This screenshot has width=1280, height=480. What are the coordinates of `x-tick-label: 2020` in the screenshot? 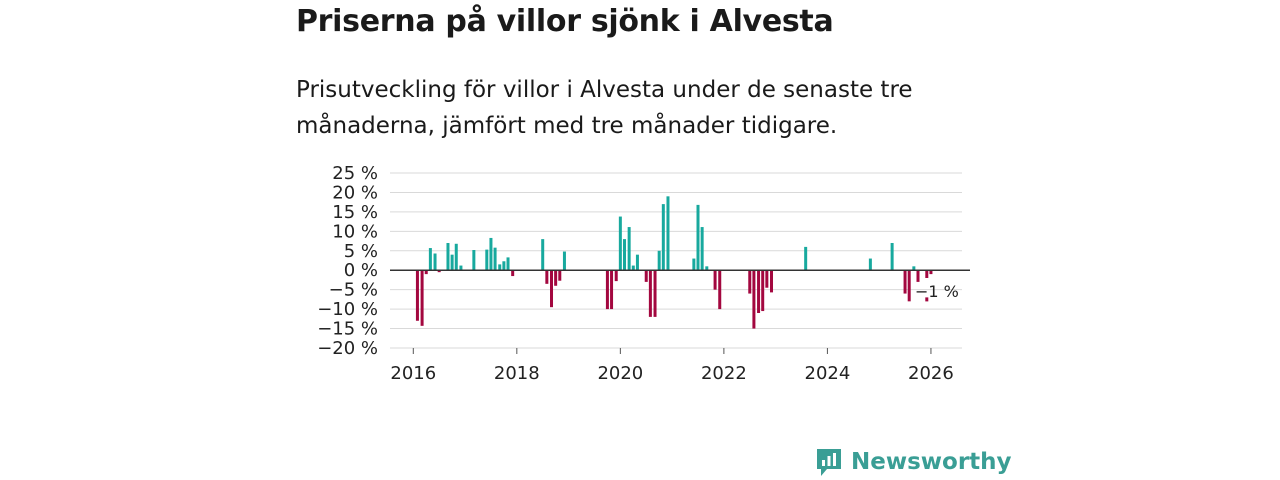 It's located at (620, 373).